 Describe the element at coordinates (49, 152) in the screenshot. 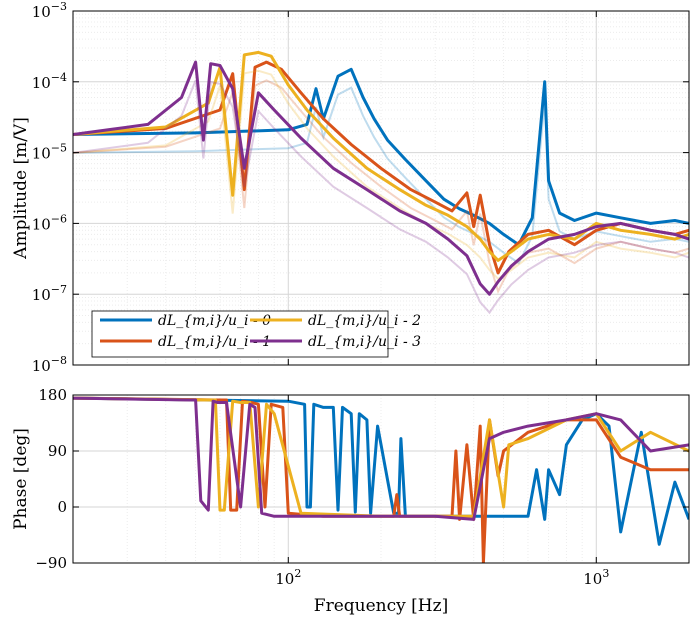

I see `amplitude-y-tick-label: 10⁻⁵` at that location.